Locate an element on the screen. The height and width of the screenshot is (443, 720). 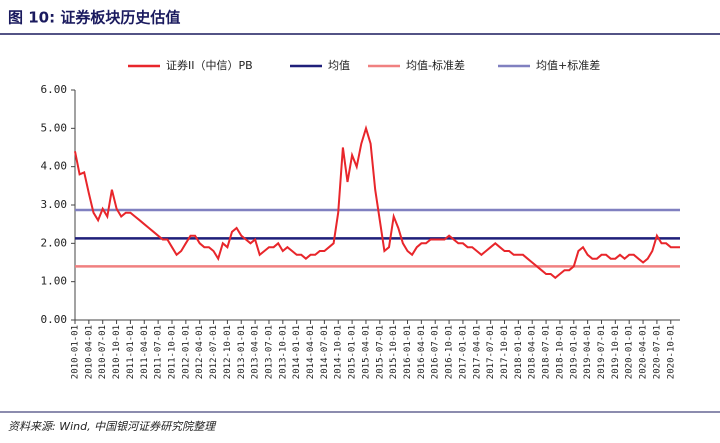
x-tick-label: 2020-10-01 is located at coordinates (671, 352).